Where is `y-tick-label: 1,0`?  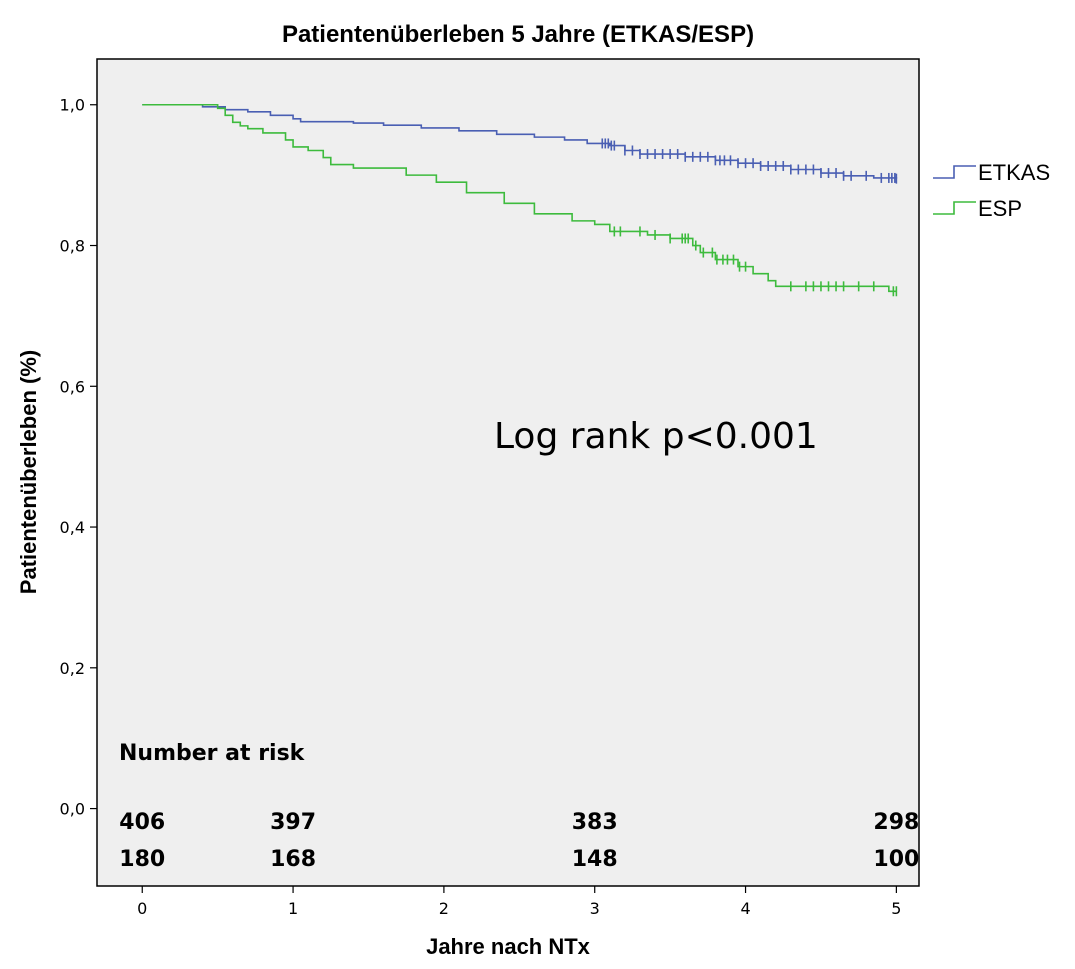 y-tick-label: 1,0 is located at coordinates (72, 105).